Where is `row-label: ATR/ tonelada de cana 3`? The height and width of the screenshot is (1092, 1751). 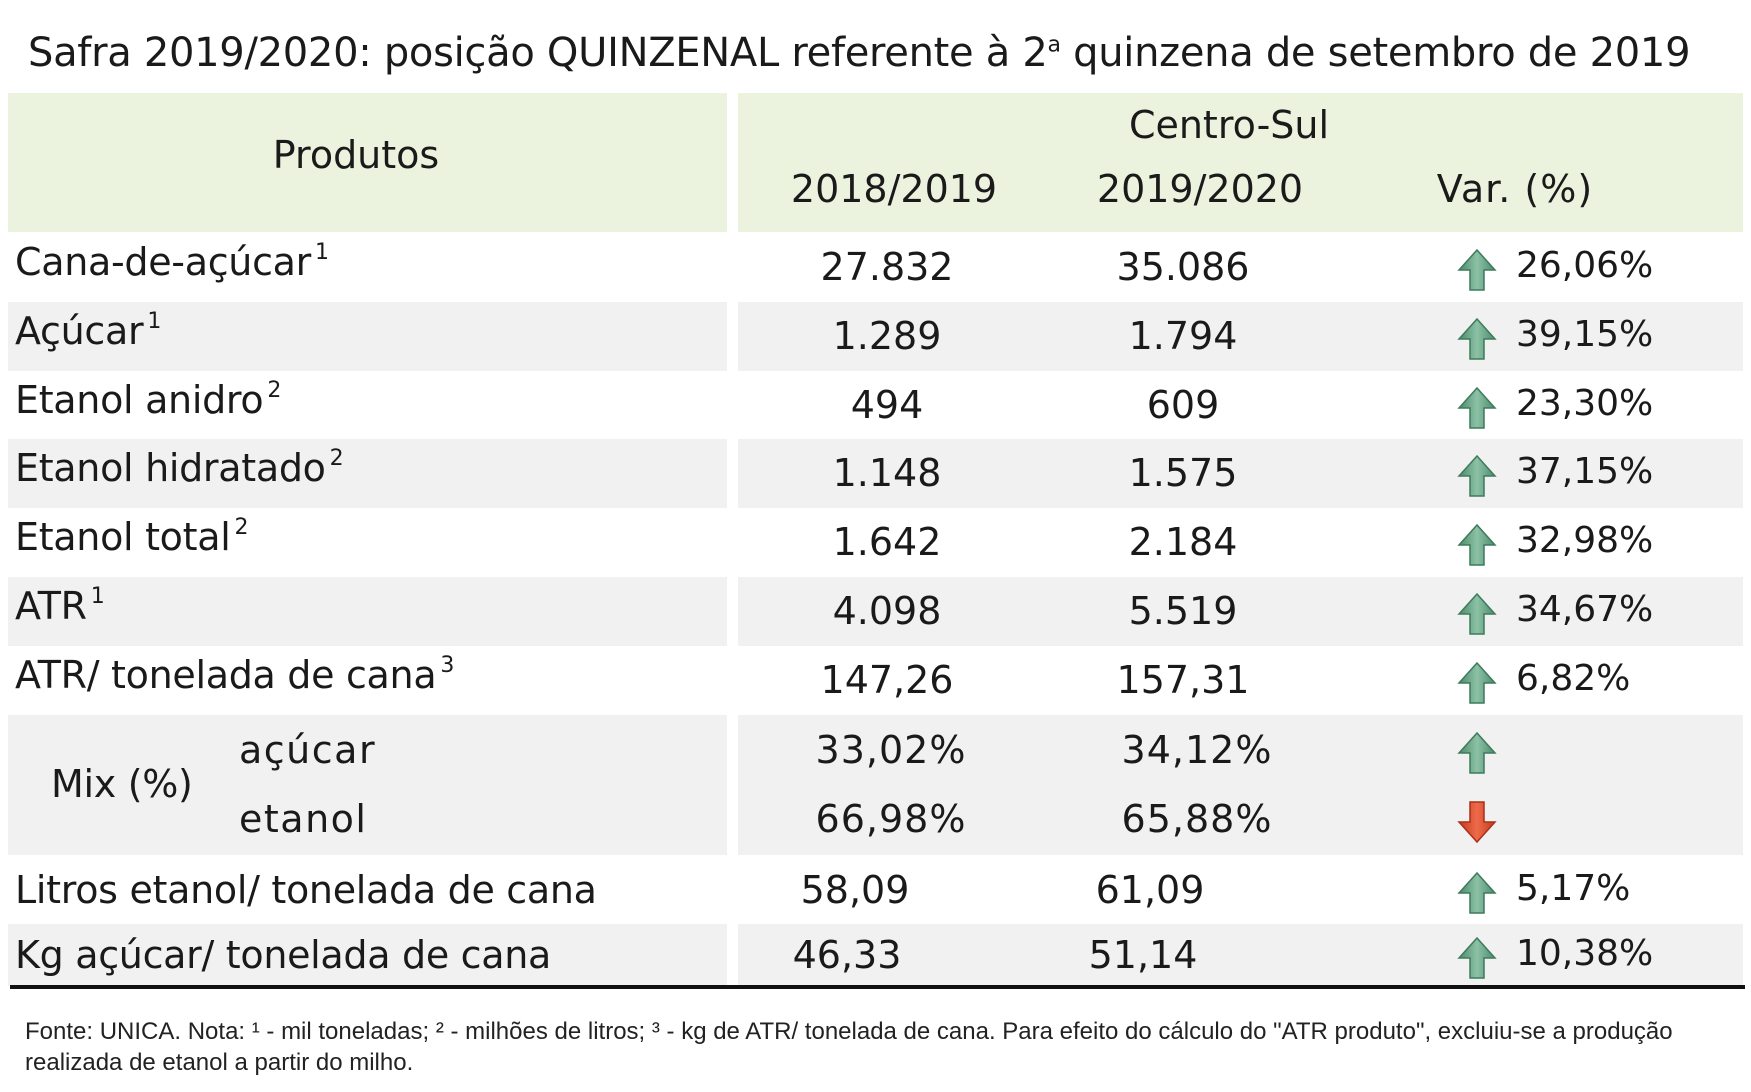 row-label: ATR/ tonelada de cana 3 is located at coordinates (234, 675).